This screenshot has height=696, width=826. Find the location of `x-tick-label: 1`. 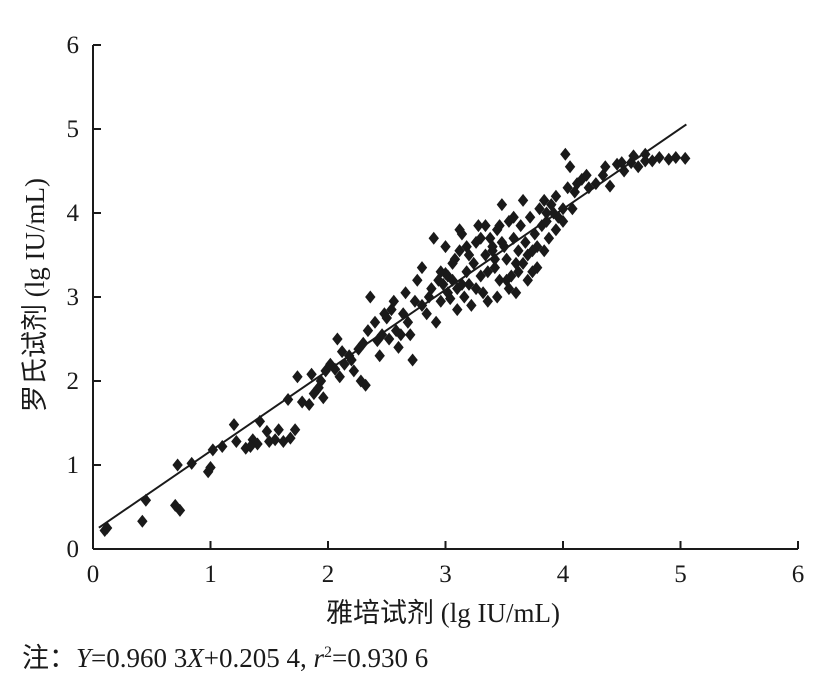

x-tick-label: 1 is located at coordinates (210, 574).